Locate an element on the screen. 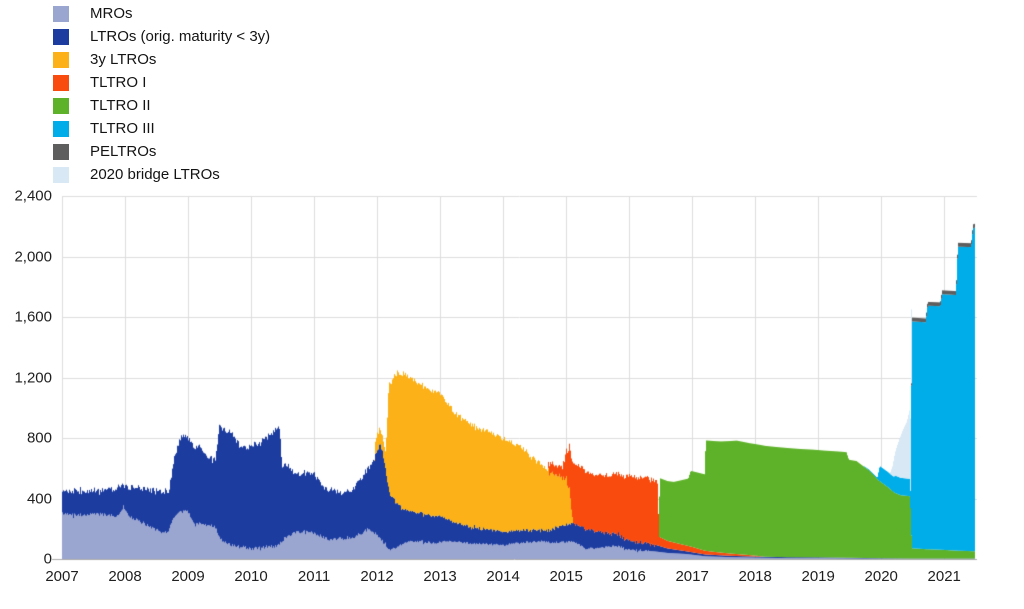  legend-item-bridge: 2020 bridge LTROs is located at coordinates (161, 175).